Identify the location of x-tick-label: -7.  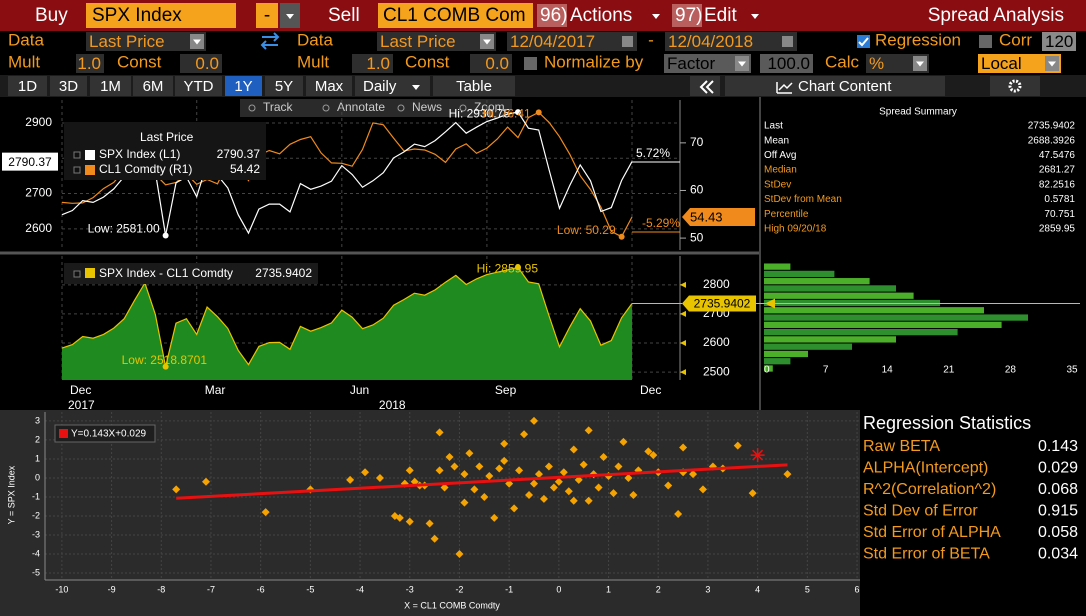
(211, 589).